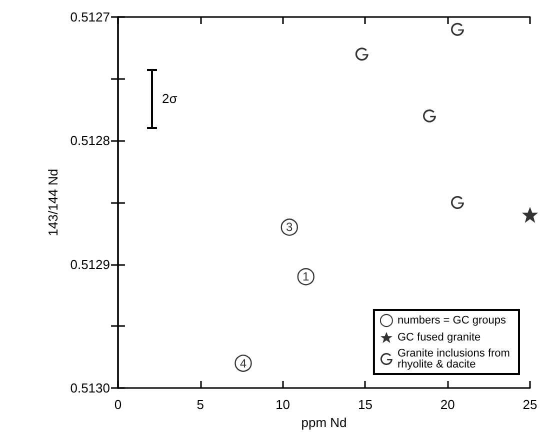 The height and width of the screenshot is (443, 547). I want to click on annotation: 4, so click(243, 363).